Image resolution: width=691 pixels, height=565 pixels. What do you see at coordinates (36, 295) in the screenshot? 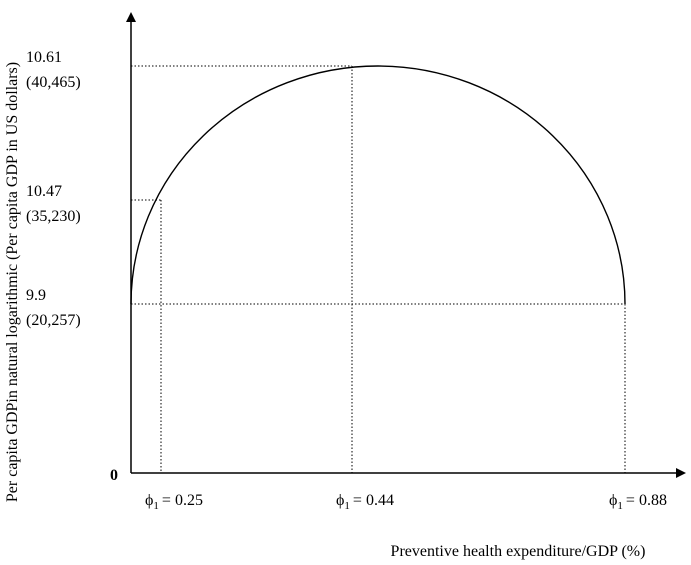
I see `y-tick-label: 9.9` at bounding box center [36, 295].